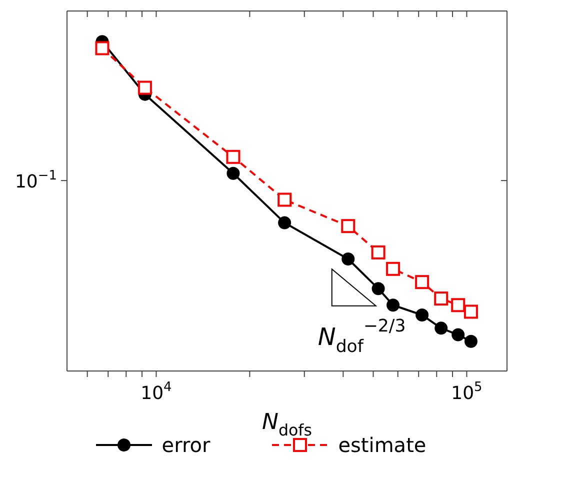 This screenshot has width=573, height=478. What do you see at coordinates (287, 425) in the screenshot?
I see `x-axis-title: N$_{dofs}$` at bounding box center [287, 425].